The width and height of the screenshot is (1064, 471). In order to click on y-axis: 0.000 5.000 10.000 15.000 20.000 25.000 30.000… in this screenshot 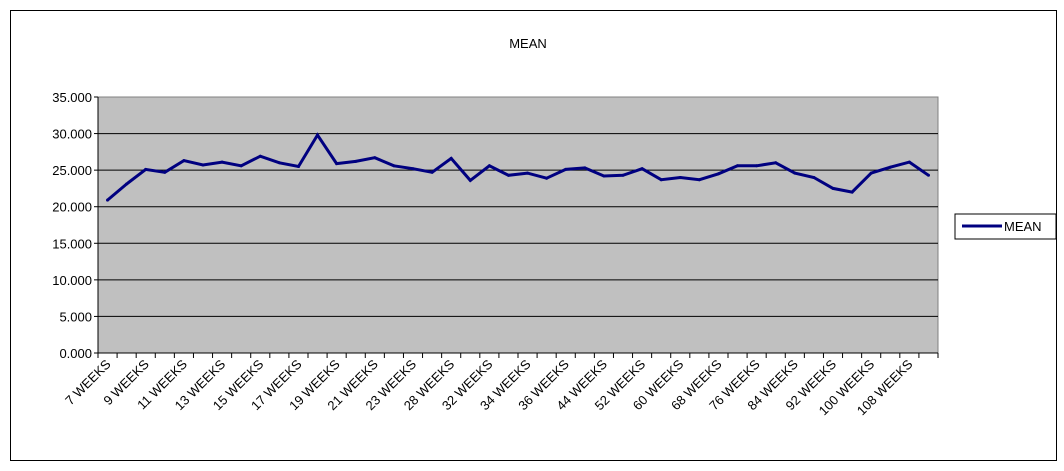, I will do `click(75, 225)`.